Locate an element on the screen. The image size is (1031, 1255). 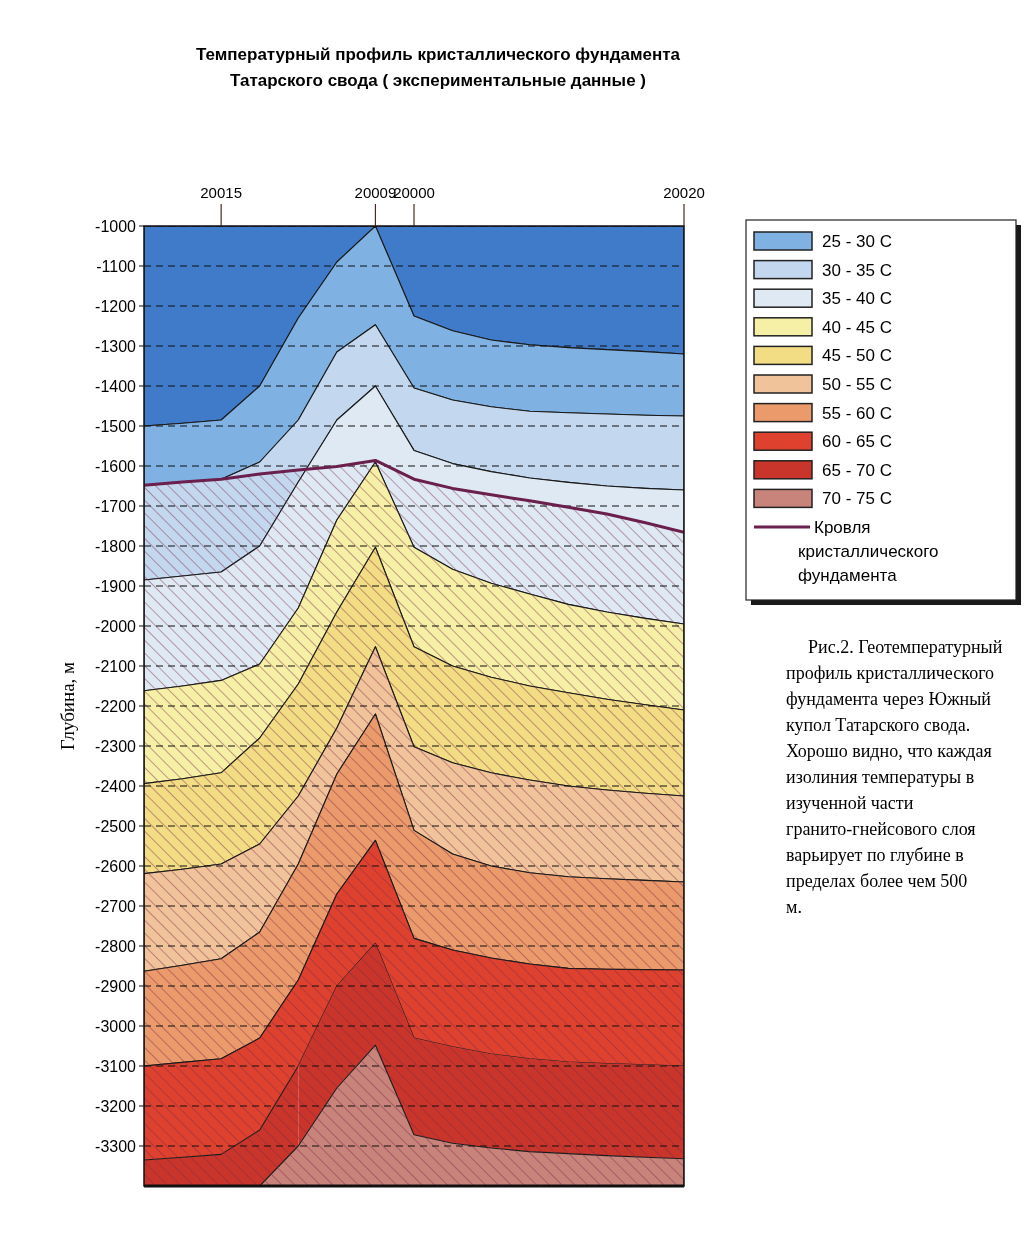
legend-label: 25 - 30 C is located at coordinates (857, 241).